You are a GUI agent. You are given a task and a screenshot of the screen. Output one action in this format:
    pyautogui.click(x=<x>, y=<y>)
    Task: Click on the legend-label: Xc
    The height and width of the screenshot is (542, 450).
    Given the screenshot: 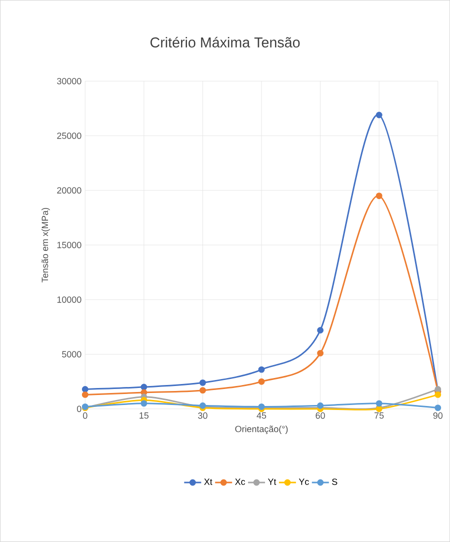 What is the action you would take?
    pyautogui.click(x=240, y=481)
    